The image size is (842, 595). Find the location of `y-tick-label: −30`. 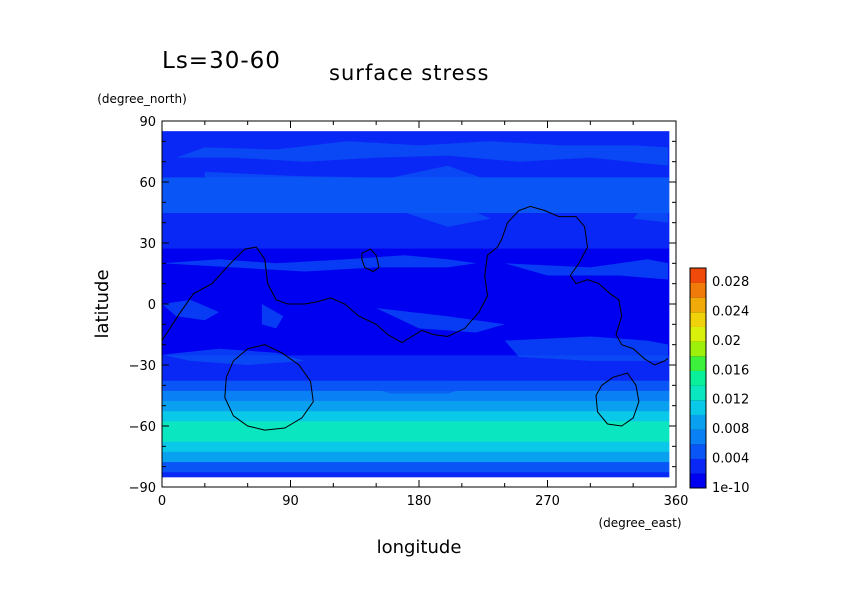

y-tick-label: −30 is located at coordinates (142, 366).